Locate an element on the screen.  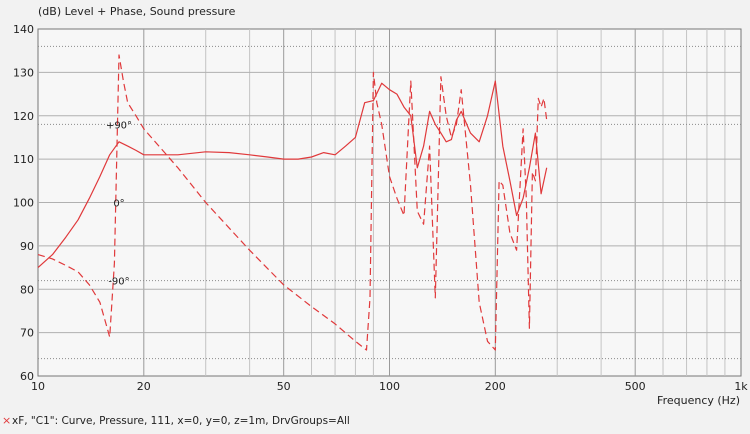
y-axis-ticks: 60 70 80 90 100 110 120 130 140 is located at coordinates (23, 203).